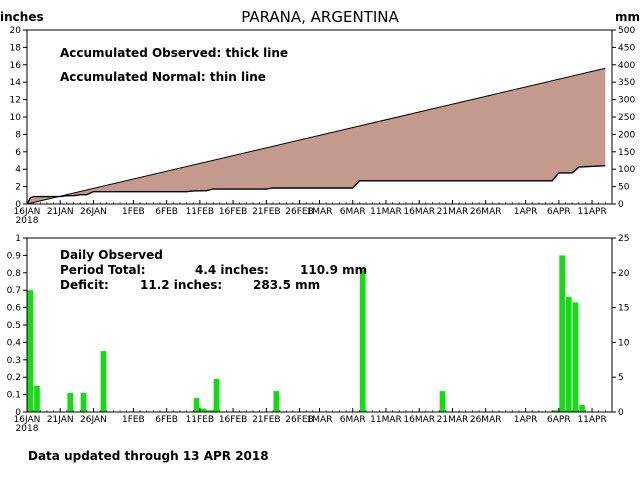  I want to click on left-tick-label: 8, so click(18, 135).